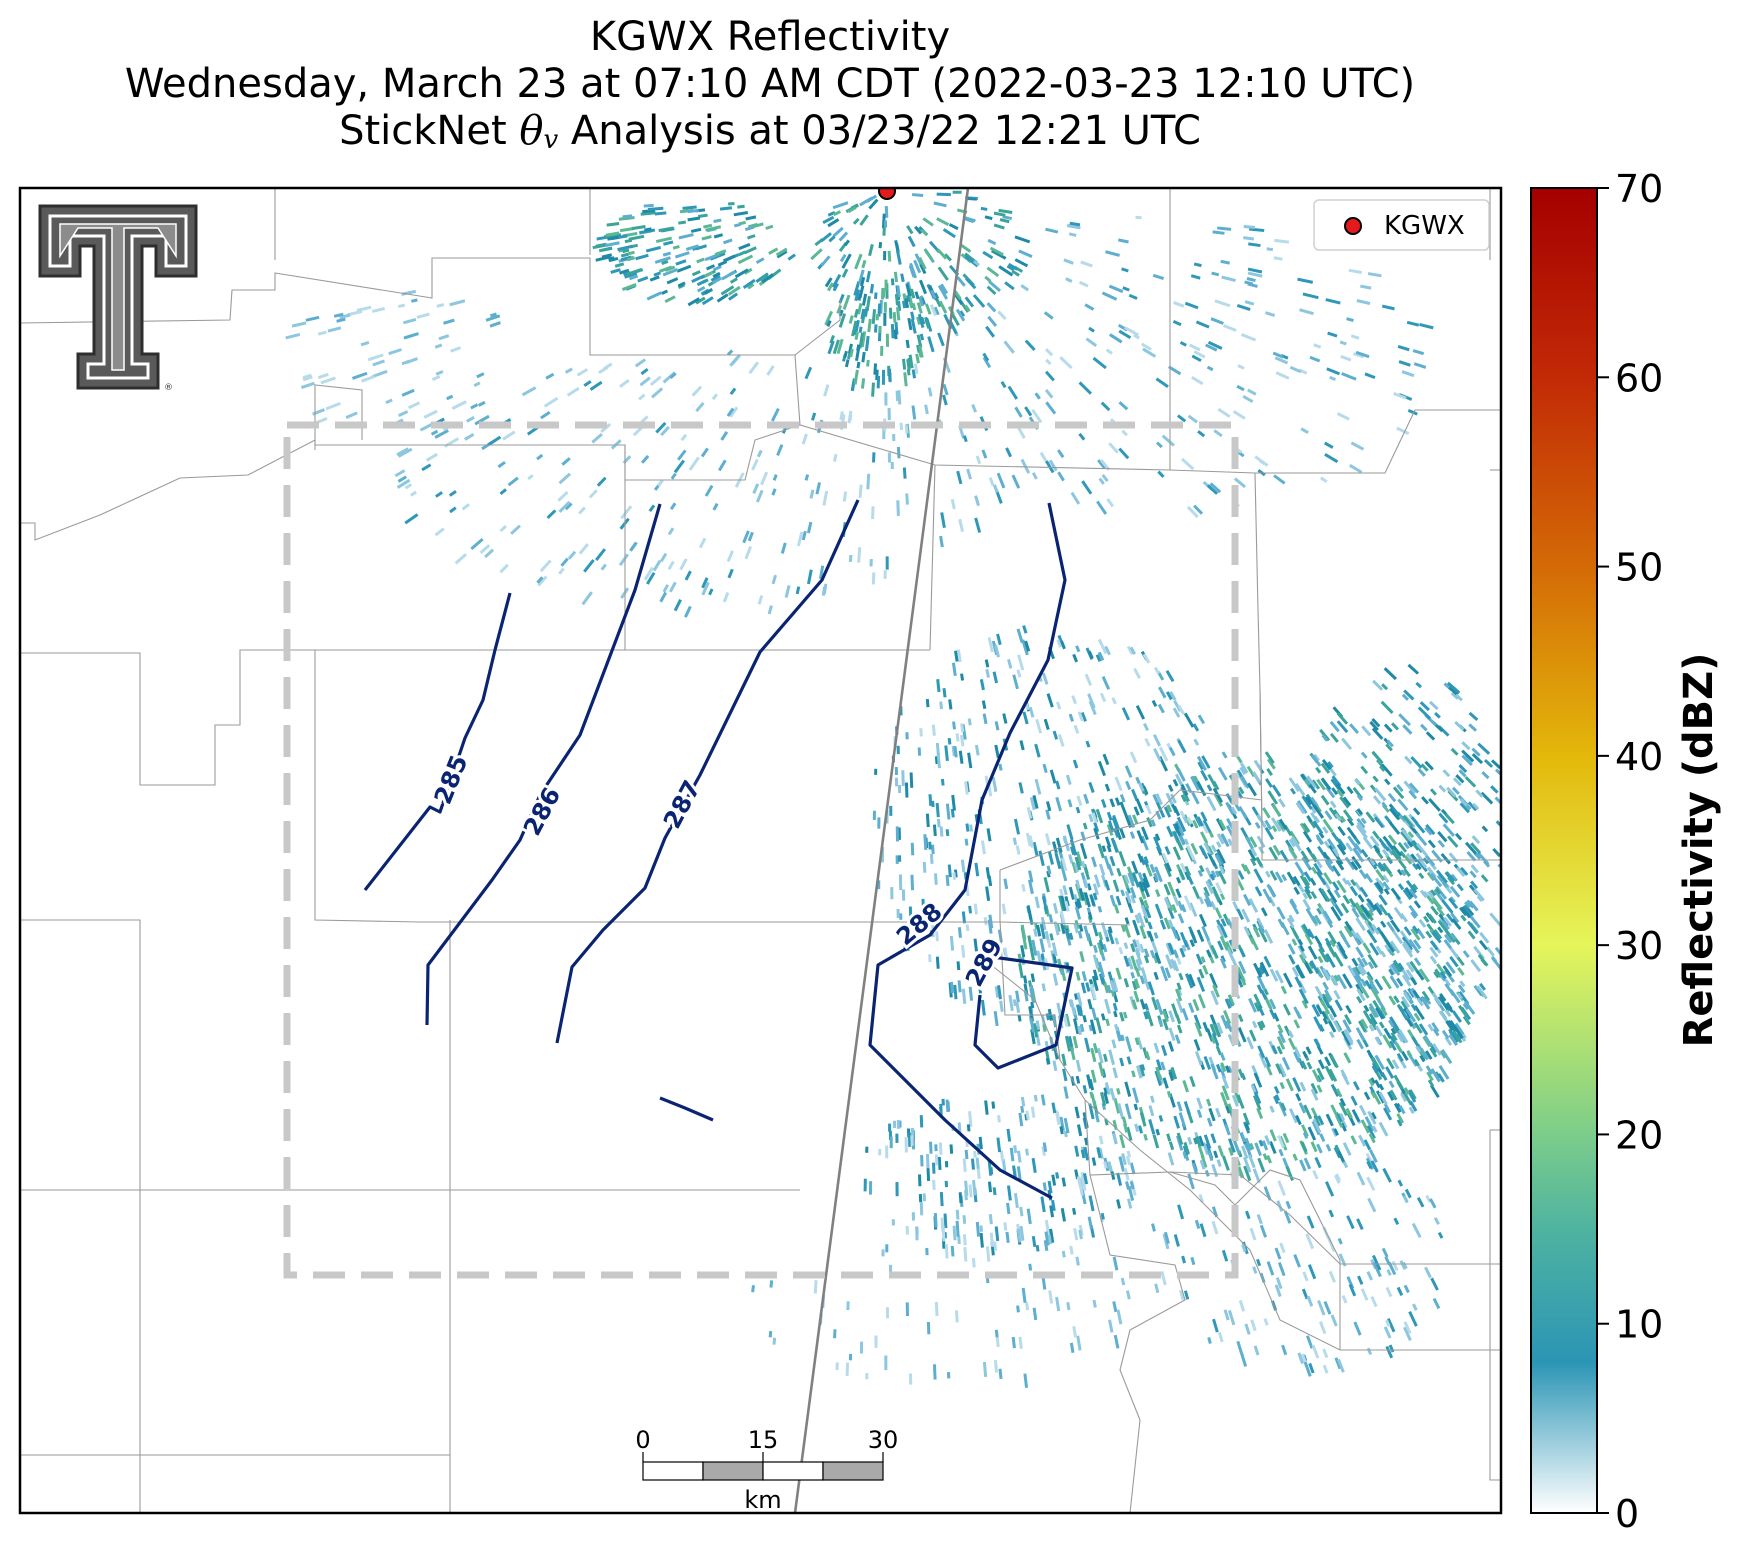 Image resolution: width=1738 pixels, height=1552 pixels. What do you see at coordinates (887, 191) in the screenshot?
I see `radar-site-kgwx-marker` at bounding box center [887, 191].